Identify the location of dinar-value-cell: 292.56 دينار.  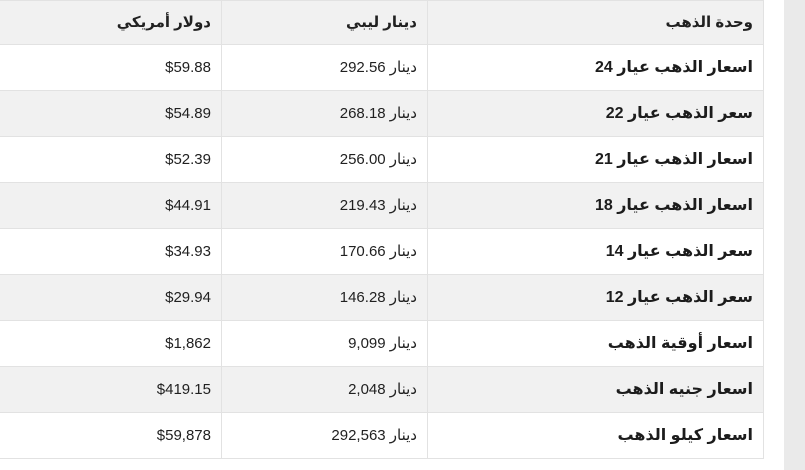
(324, 67).